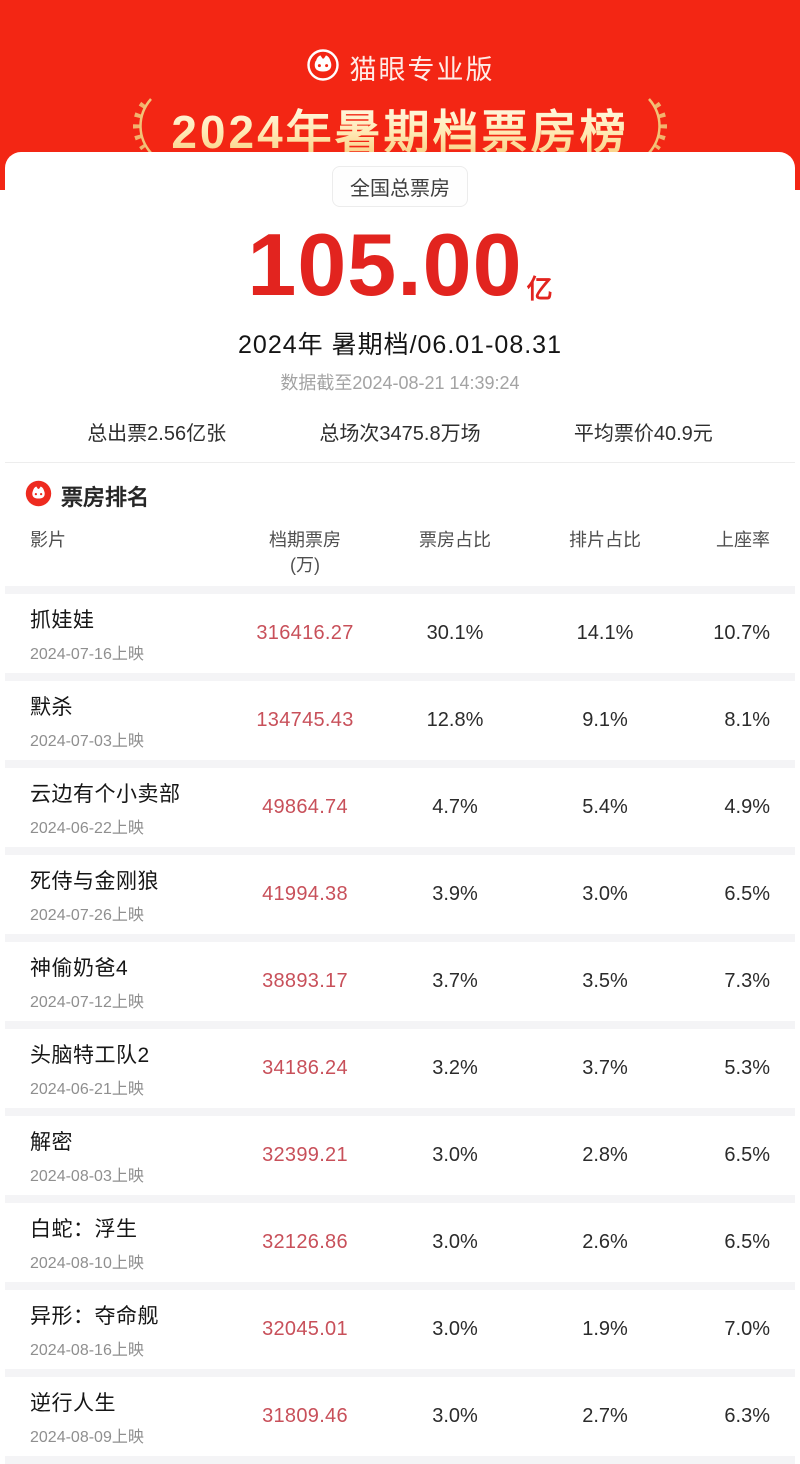 The width and height of the screenshot is (800, 1464). I want to click on stat-total-tickets: 总出票2.56亿张, so click(157, 434).